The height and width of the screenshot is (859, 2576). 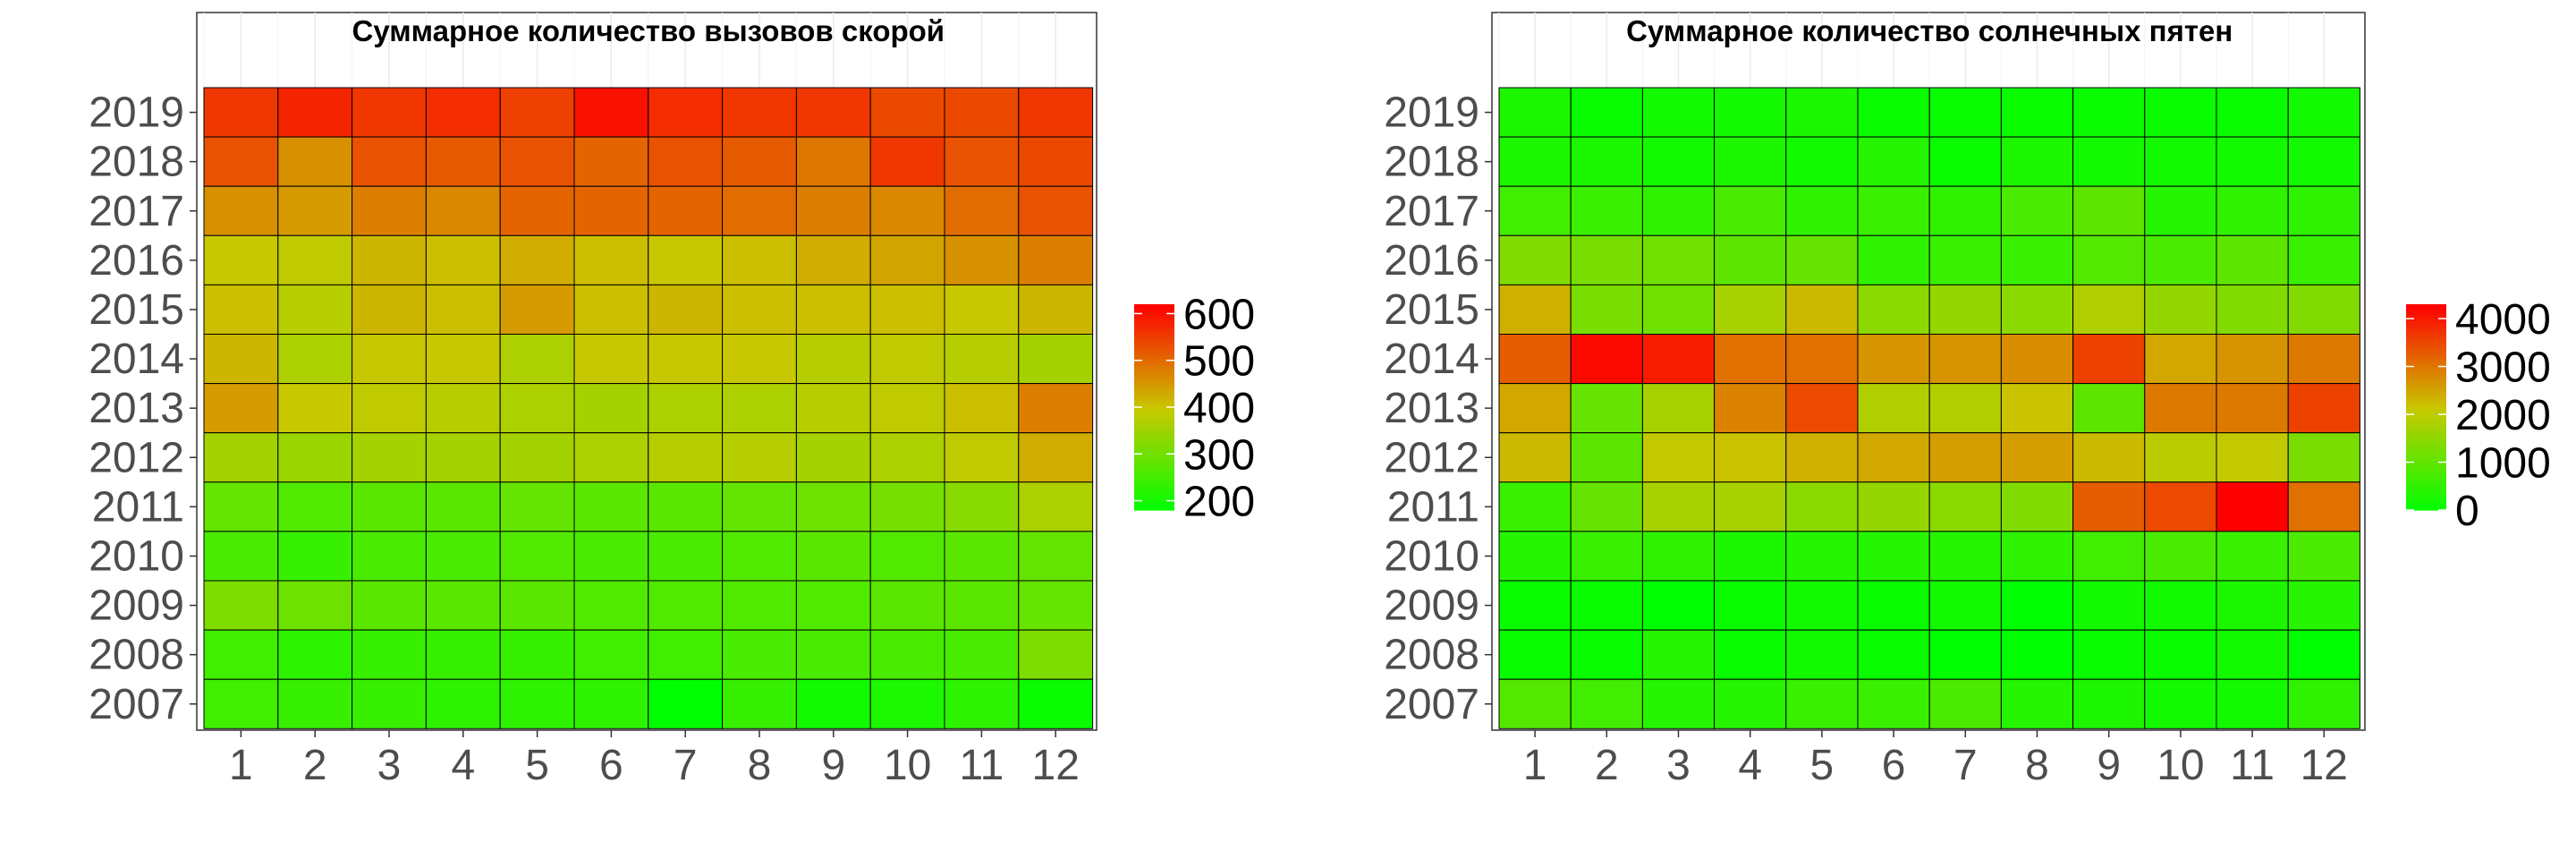 I want to click on y-tick-label: 2011, so click(x=138, y=507).